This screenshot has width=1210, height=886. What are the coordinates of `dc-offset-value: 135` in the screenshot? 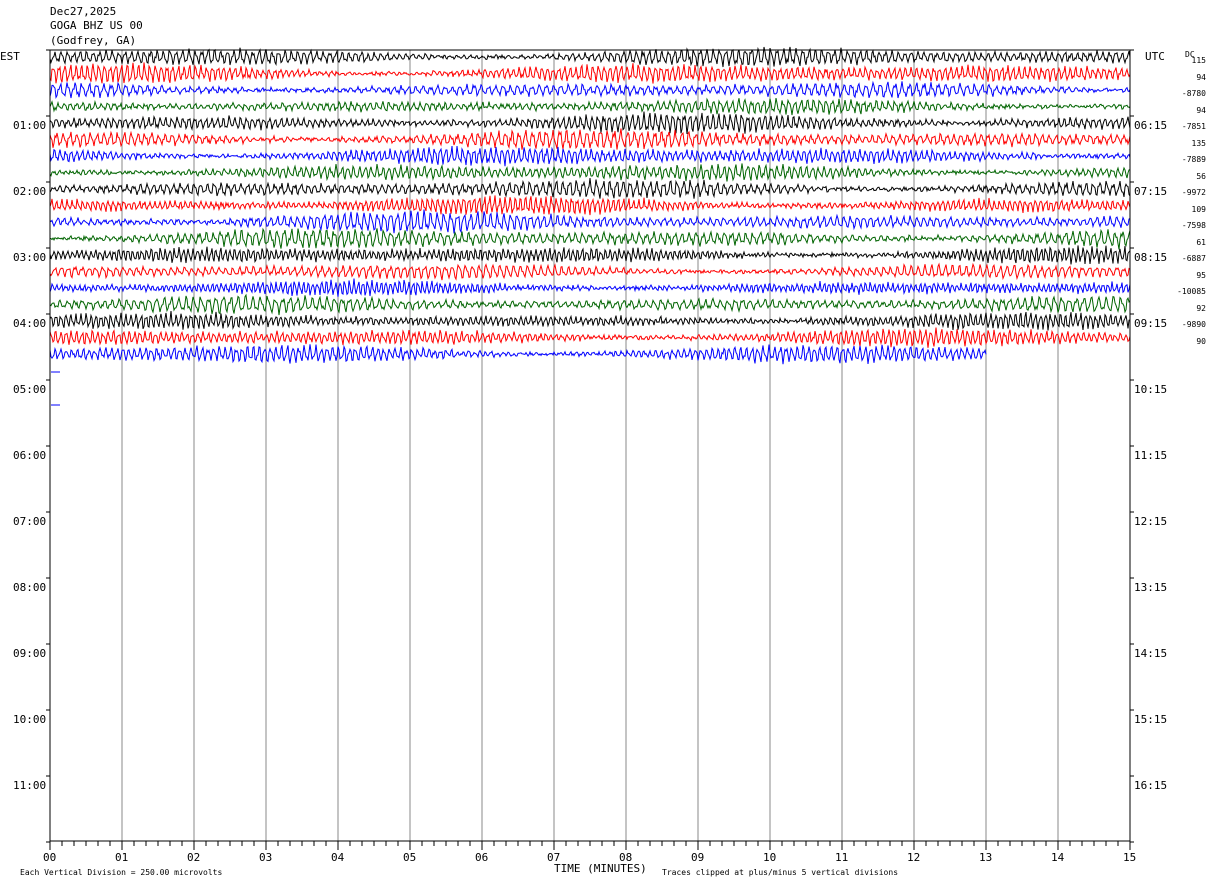 It's located at (1198, 143).